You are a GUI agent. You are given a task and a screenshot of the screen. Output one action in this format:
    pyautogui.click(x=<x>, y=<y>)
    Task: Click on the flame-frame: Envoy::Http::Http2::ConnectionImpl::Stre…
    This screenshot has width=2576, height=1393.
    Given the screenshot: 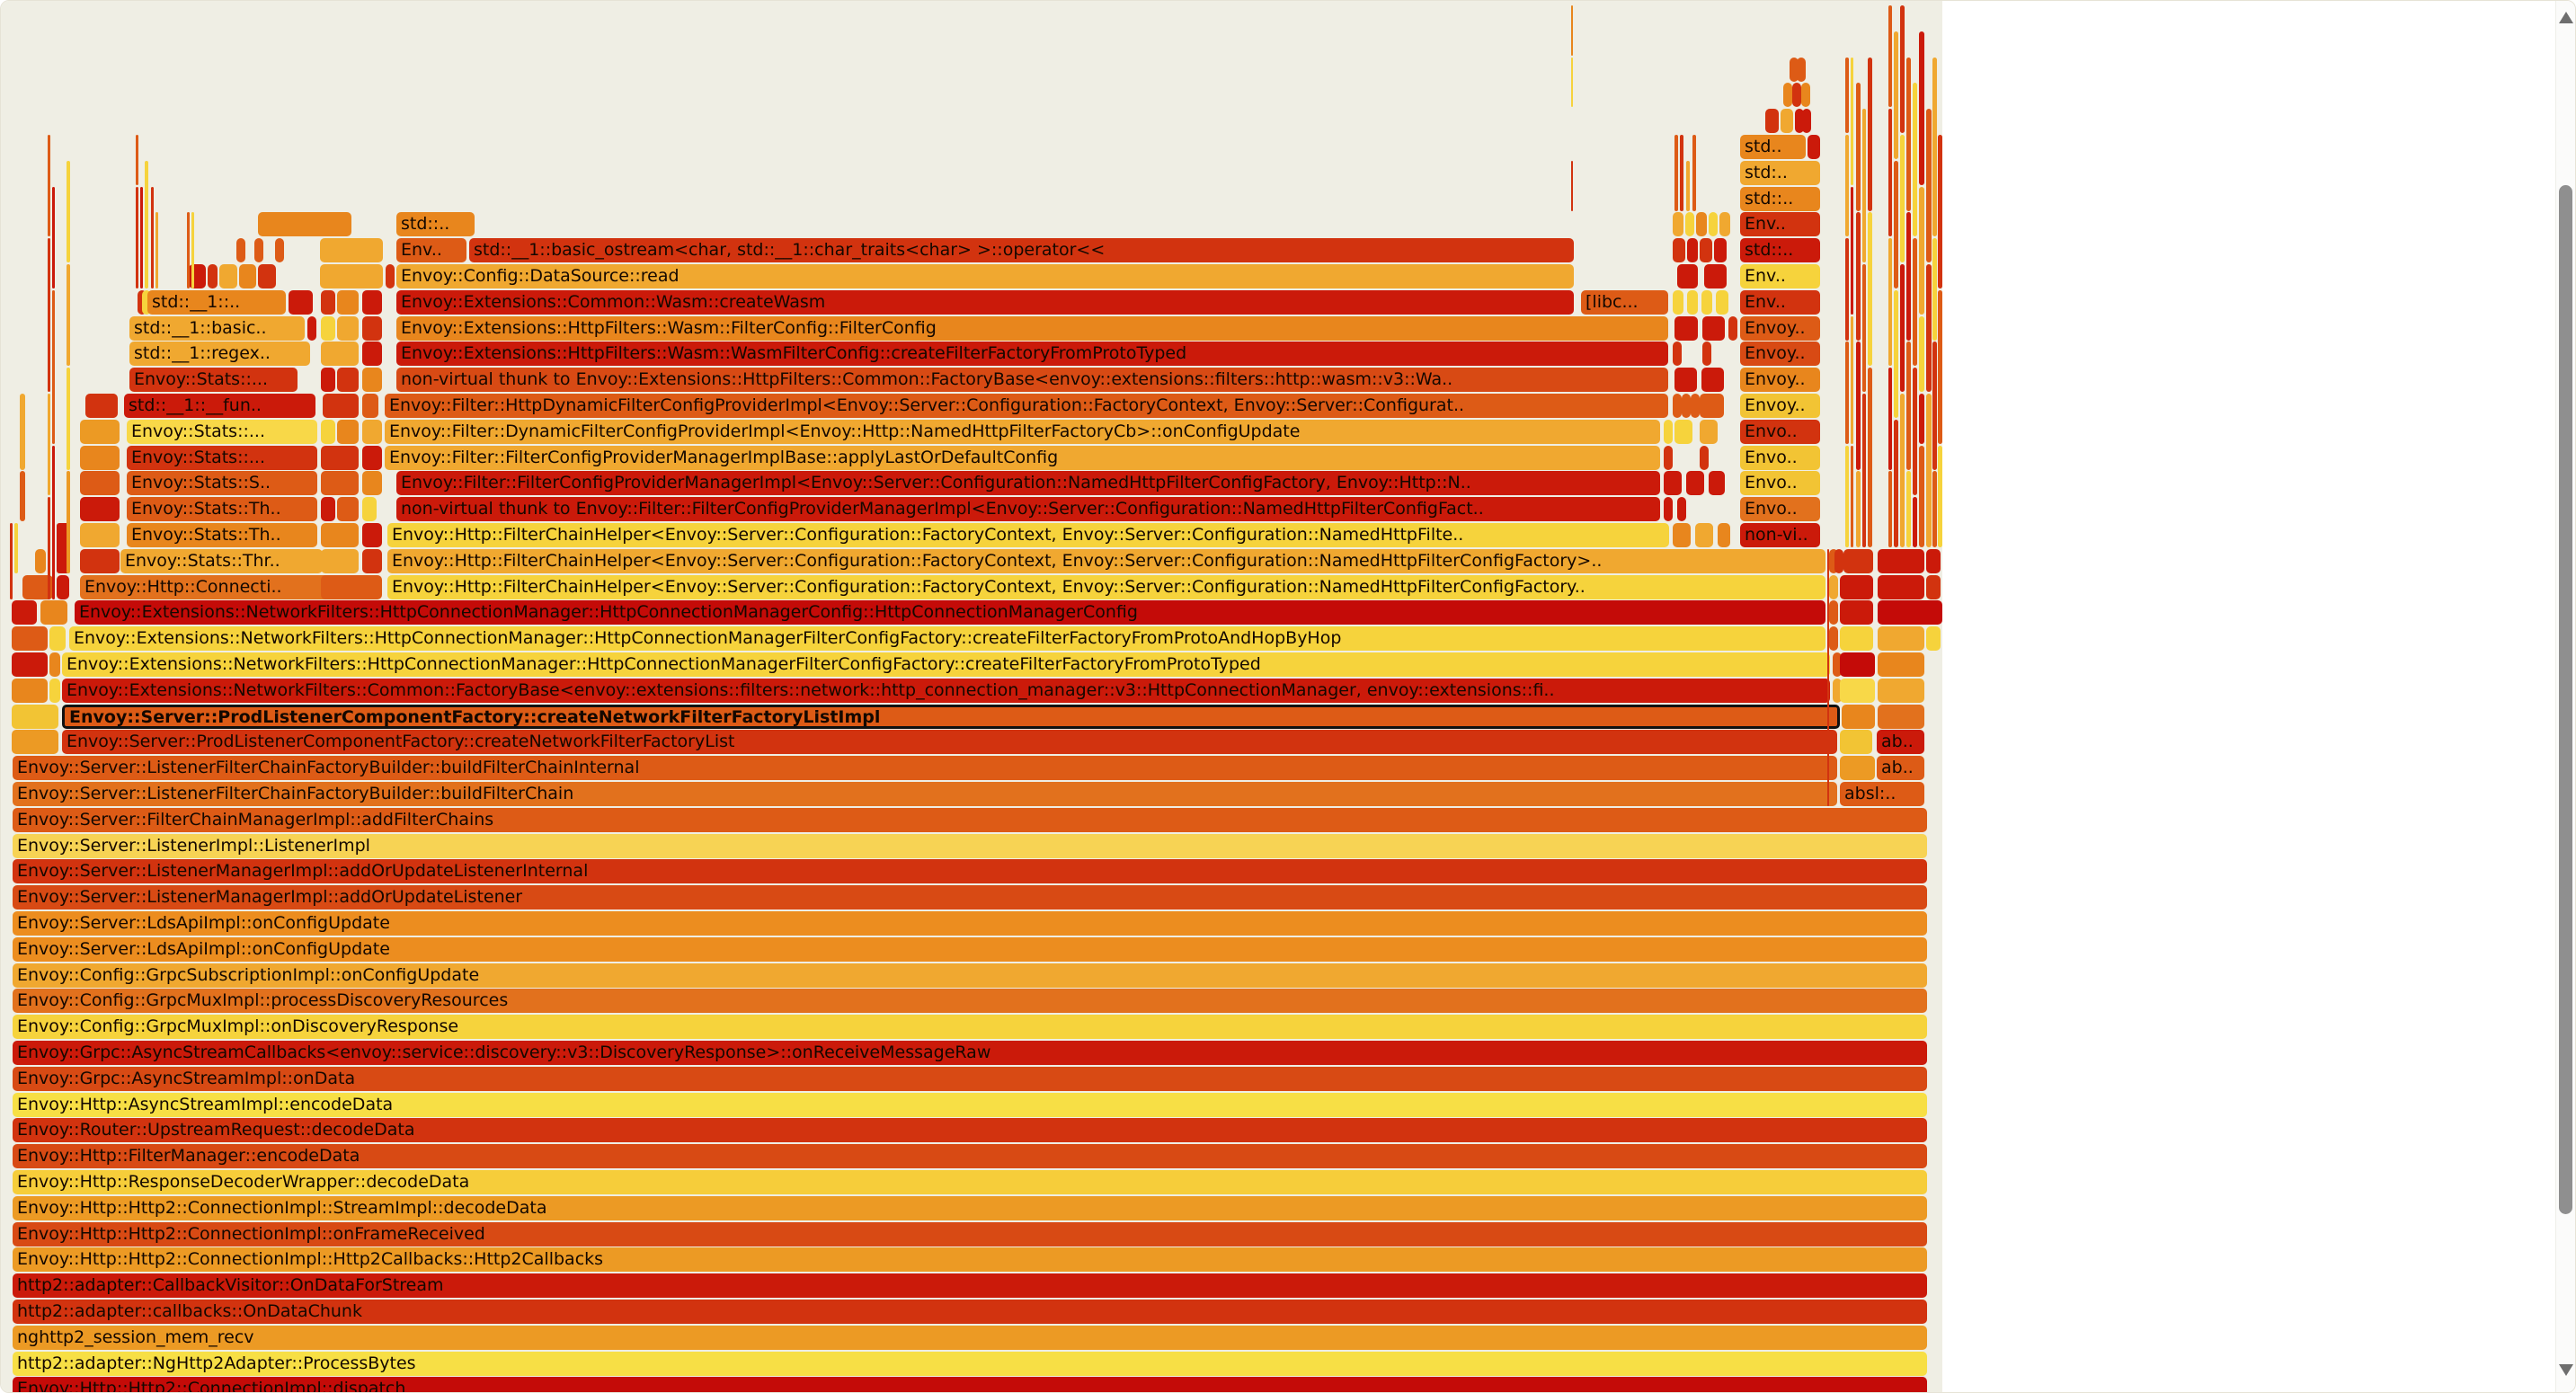 What is the action you would take?
    pyautogui.click(x=970, y=1207)
    